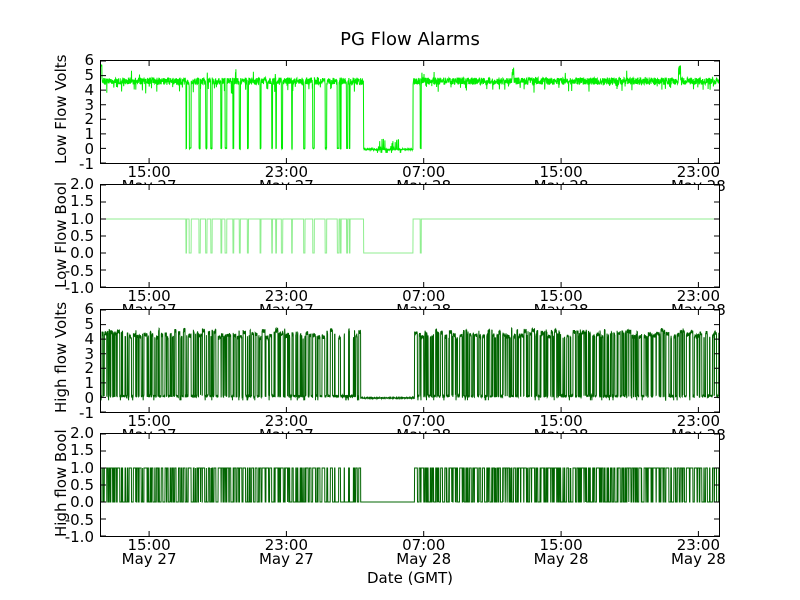  I want to click on ytick-low-flow-bool-1.0: 1.0, so click(82, 218).